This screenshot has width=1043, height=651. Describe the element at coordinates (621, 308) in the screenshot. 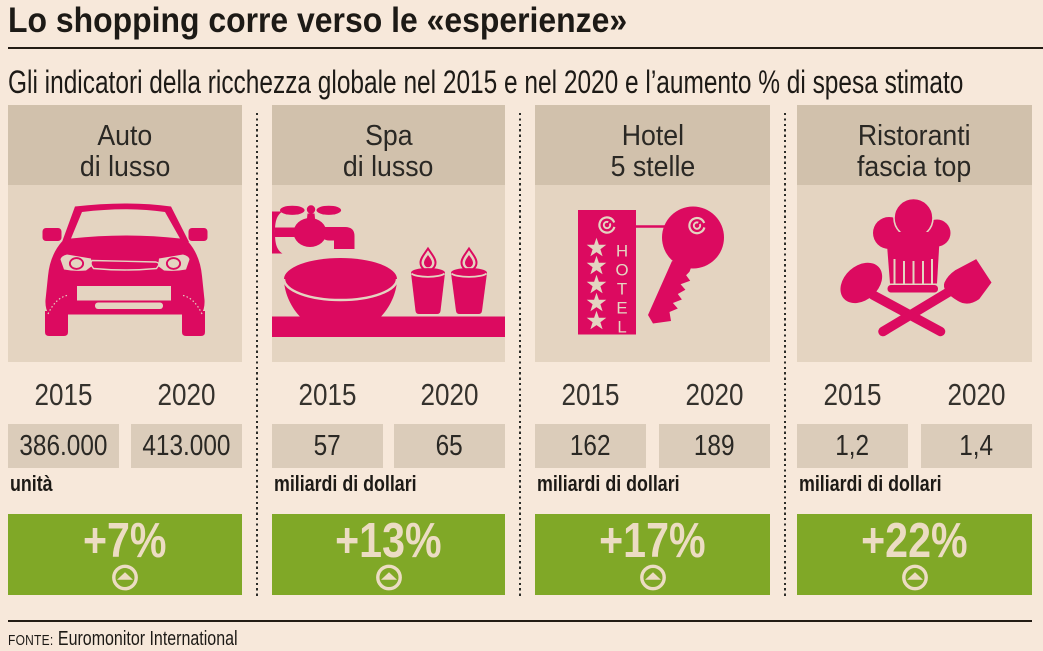

I see `svg-text: E` at that location.